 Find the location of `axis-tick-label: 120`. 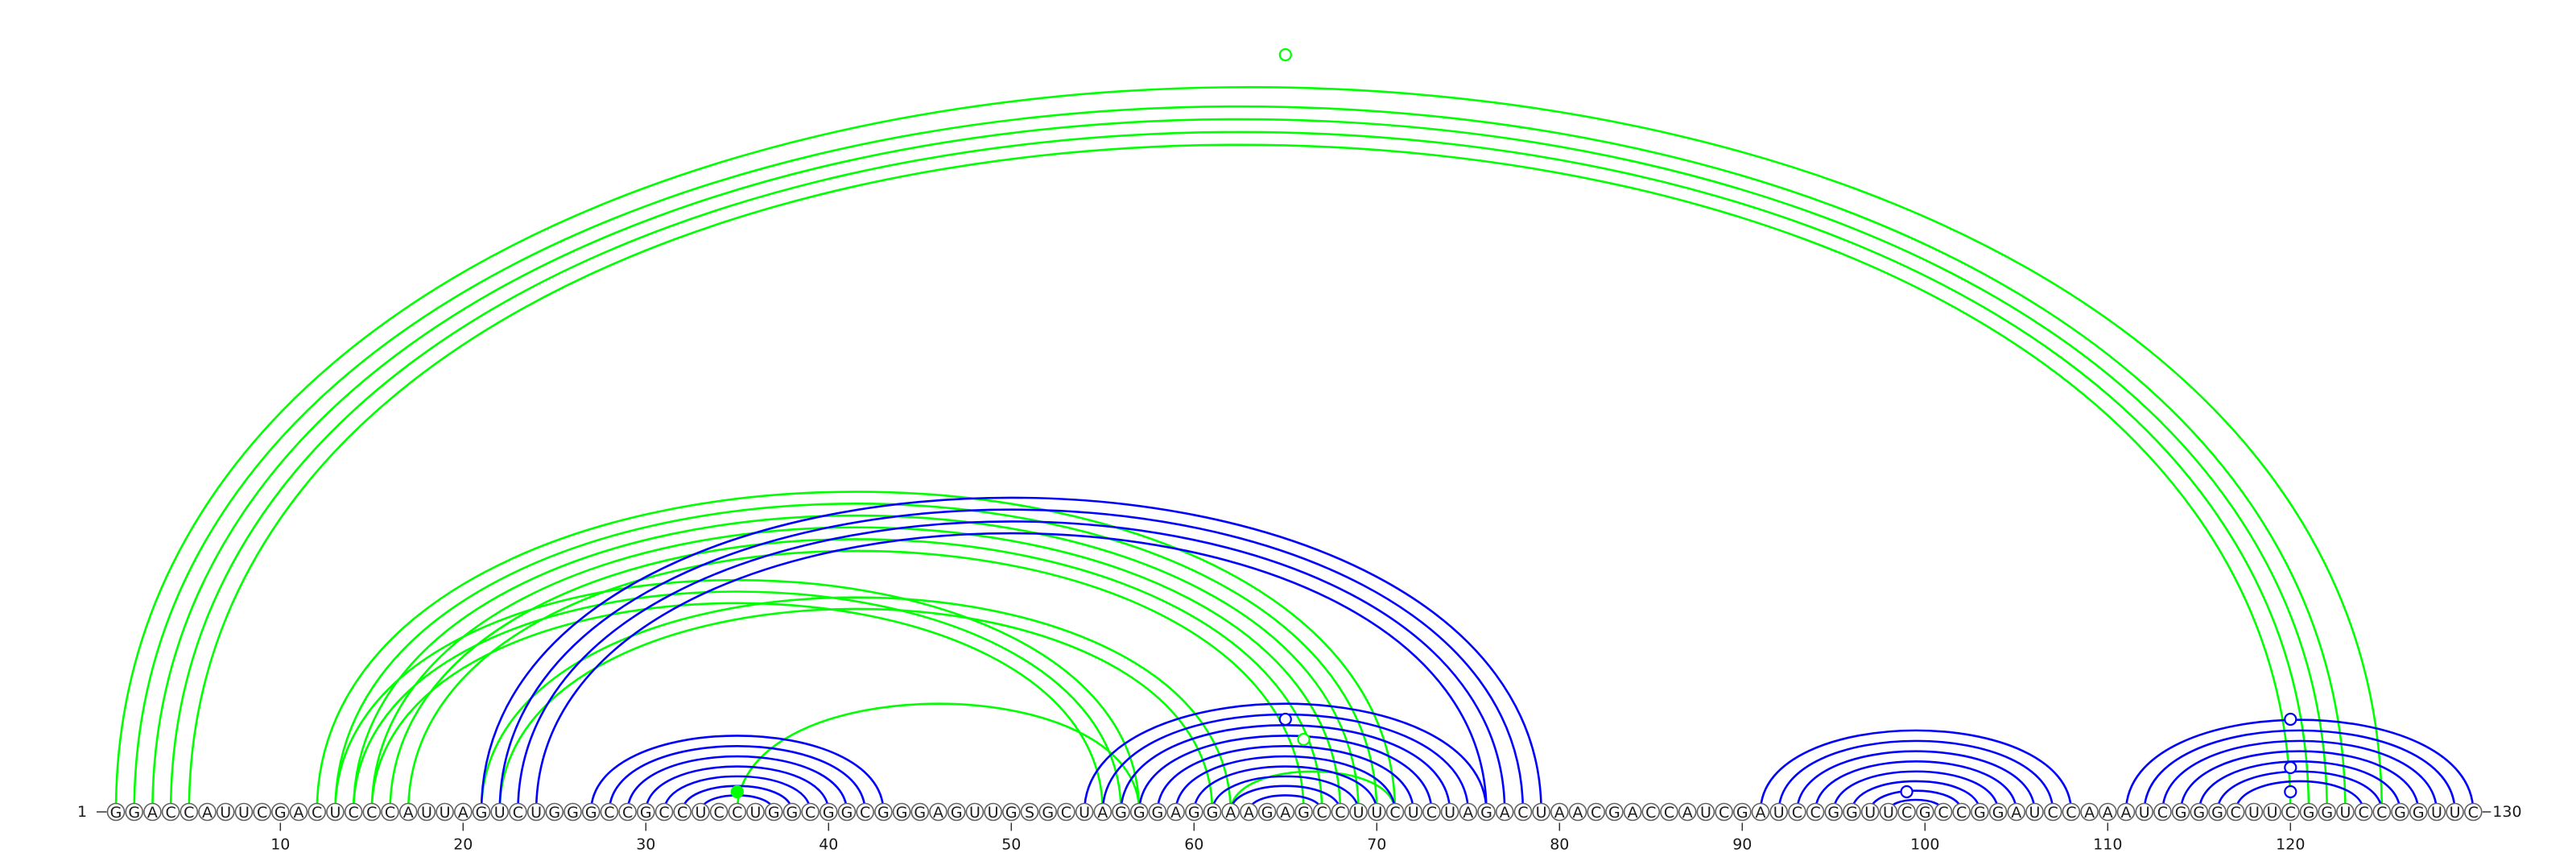

axis-tick-label: 120 is located at coordinates (2290, 845).